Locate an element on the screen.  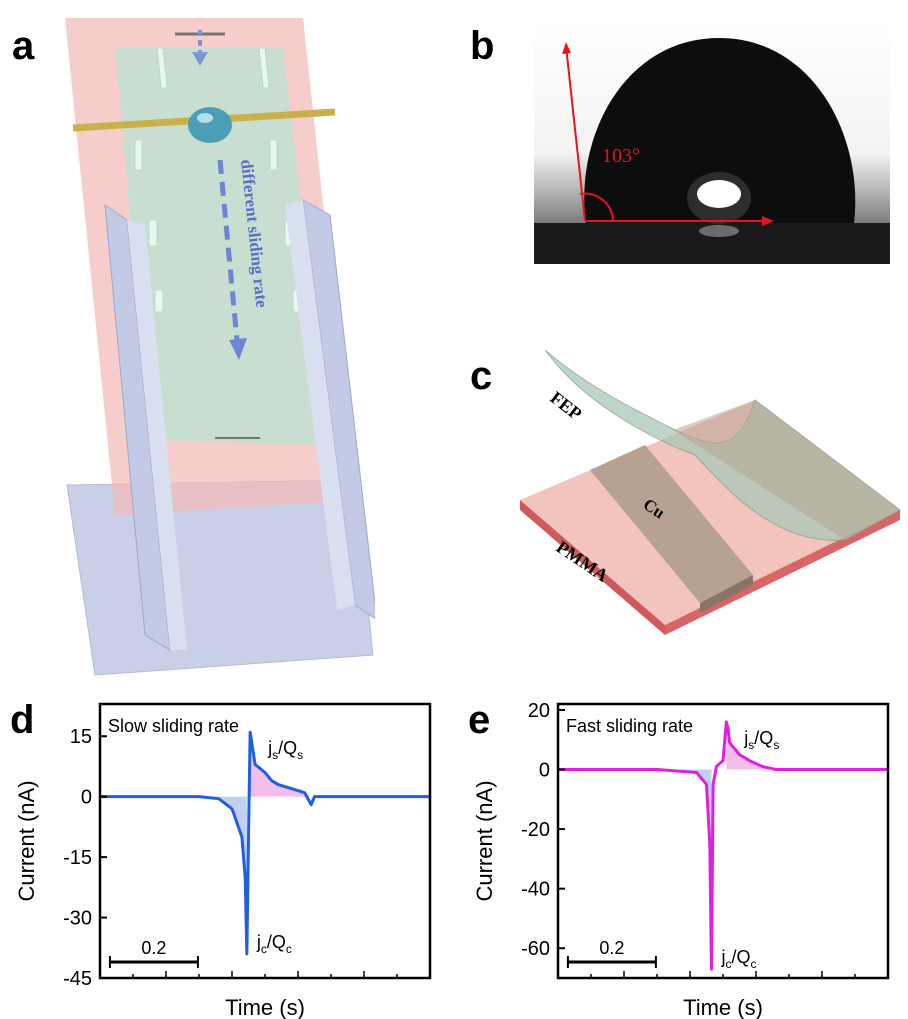
panel-b-contact-angle: 103° is located at coordinates (712, 141).